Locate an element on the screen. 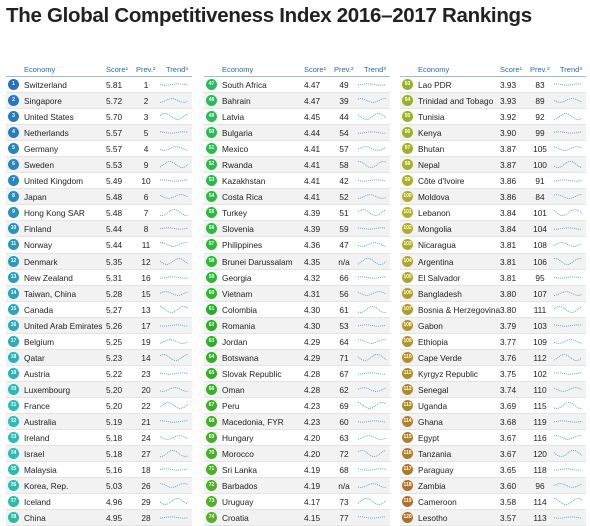 This screenshot has height=526, width=590. table-row: 23 Ireland 5.18 24 is located at coordinates (99, 438).